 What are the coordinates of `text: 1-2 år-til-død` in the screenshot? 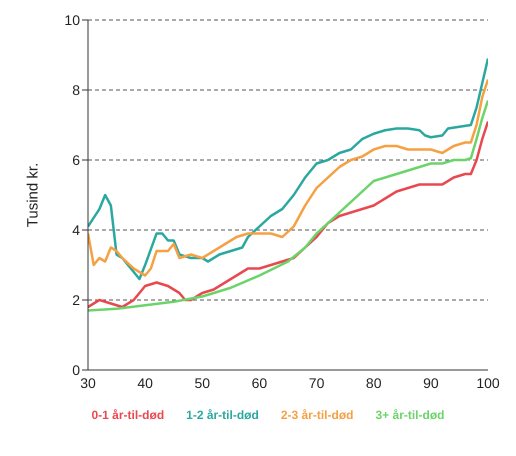 It's located at (222, 415).